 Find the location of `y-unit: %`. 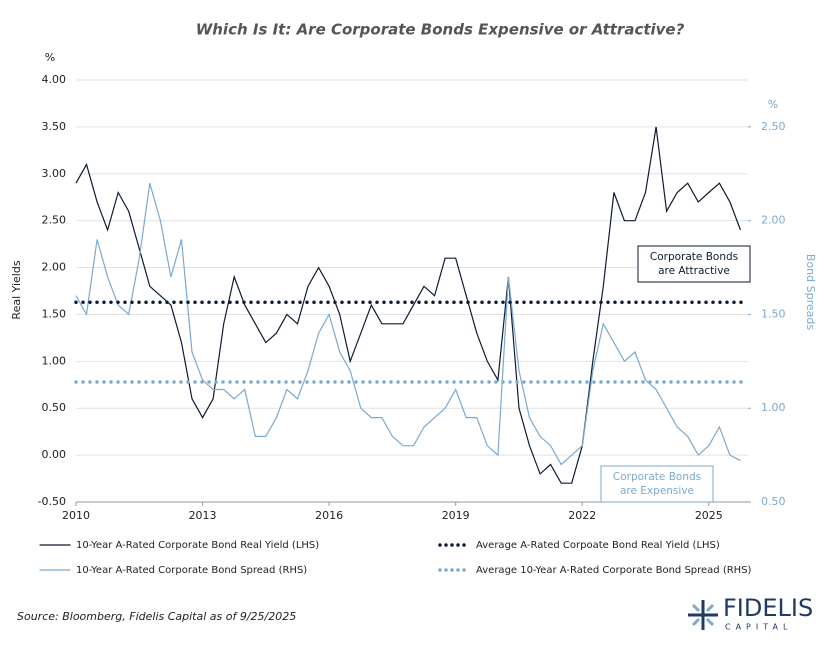

y-unit: % is located at coordinates (50, 57).